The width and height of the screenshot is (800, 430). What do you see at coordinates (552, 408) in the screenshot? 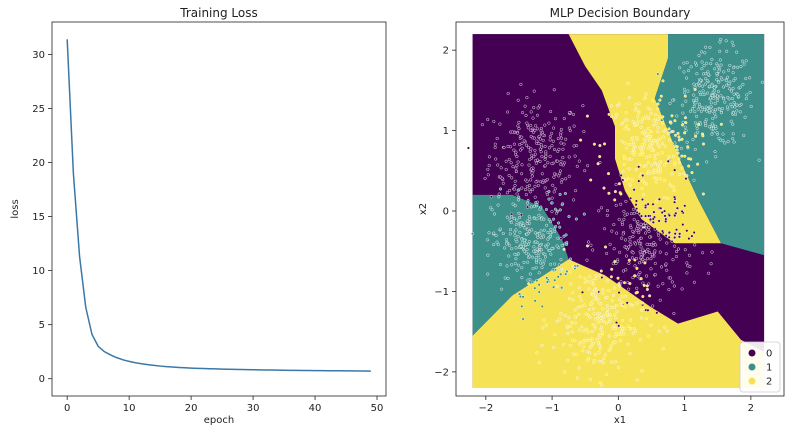
I see `x-tick-label: −1` at bounding box center [552, 408].